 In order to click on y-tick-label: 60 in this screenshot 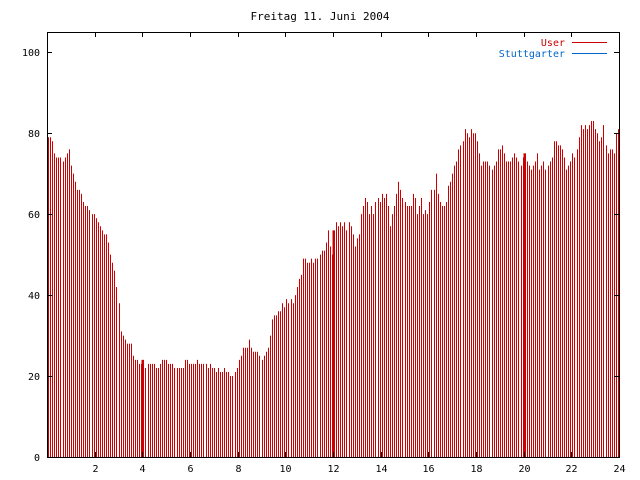, I will do `click(34, 215)`.